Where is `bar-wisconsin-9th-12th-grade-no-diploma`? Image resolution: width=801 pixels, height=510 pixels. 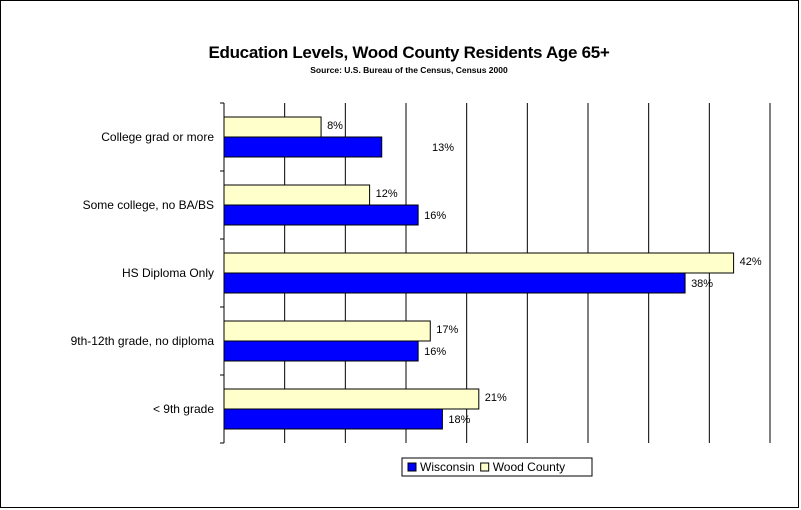
bar-wisconsin-9th-12th-grade-no-diploma is located at coordinates (321, 351).